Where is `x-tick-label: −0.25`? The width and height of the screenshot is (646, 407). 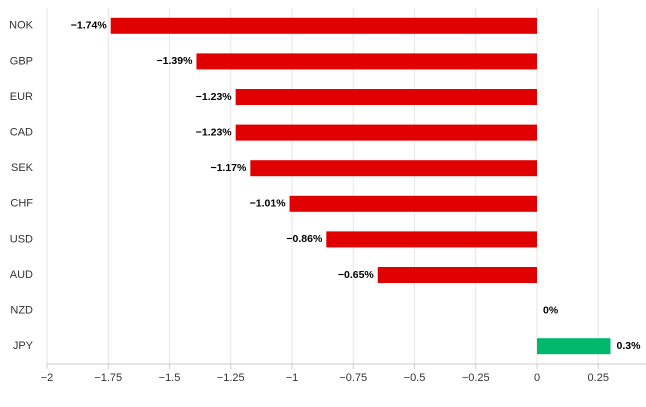
x-tick-label: −0.25 is located at coordinates (476, 378).